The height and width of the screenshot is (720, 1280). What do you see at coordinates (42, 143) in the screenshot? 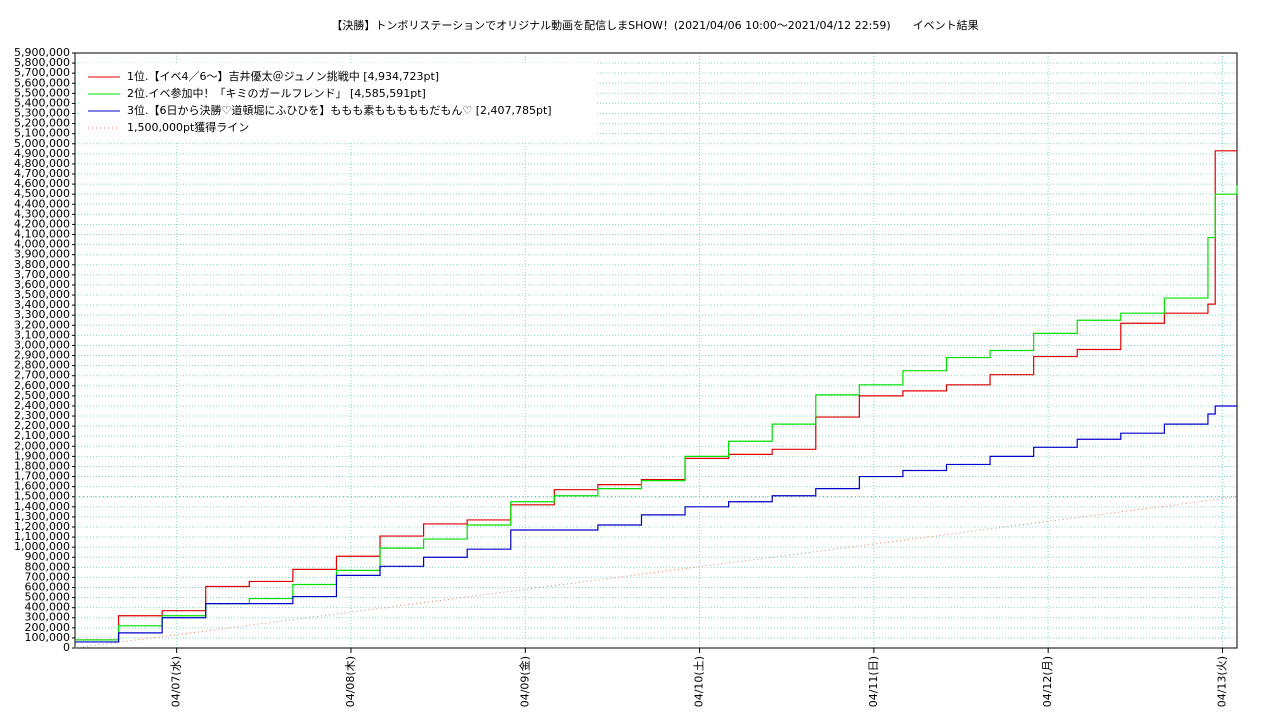
I see `y-tick-label: 5,000,000` at bounding box center [42, 143].